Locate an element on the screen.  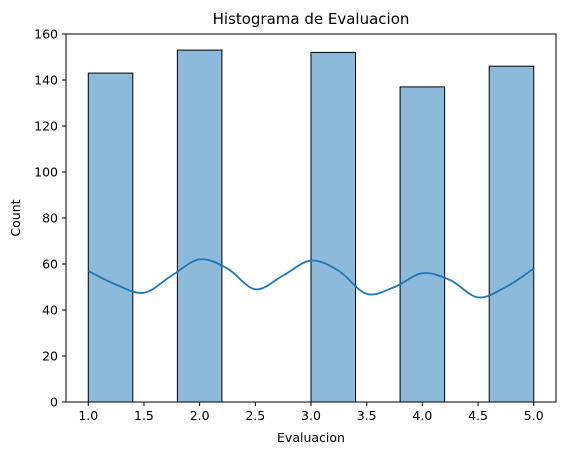
x-axis-ticks: 1.0 1.5 2.0 2.5 3.0 3.5 4.0 4.5 5.0 is located at coordinates (311, 412).